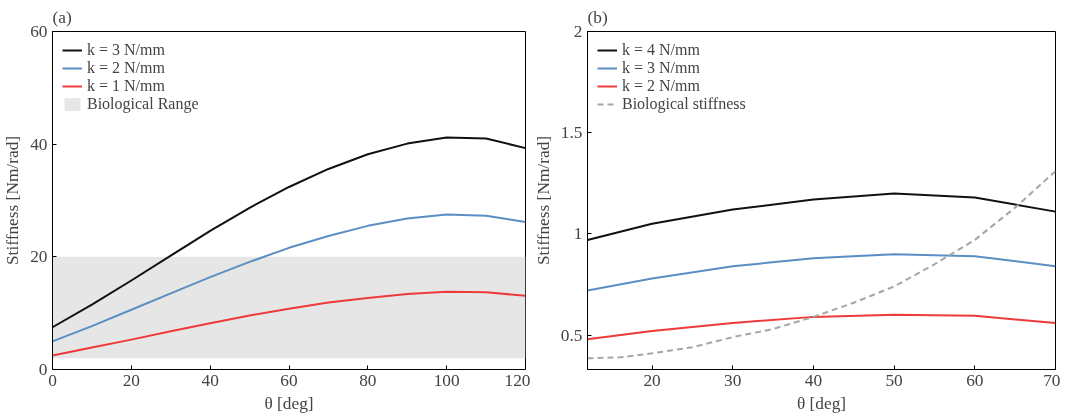  I want to click on y-tick-label: 20, so click(39, 257).